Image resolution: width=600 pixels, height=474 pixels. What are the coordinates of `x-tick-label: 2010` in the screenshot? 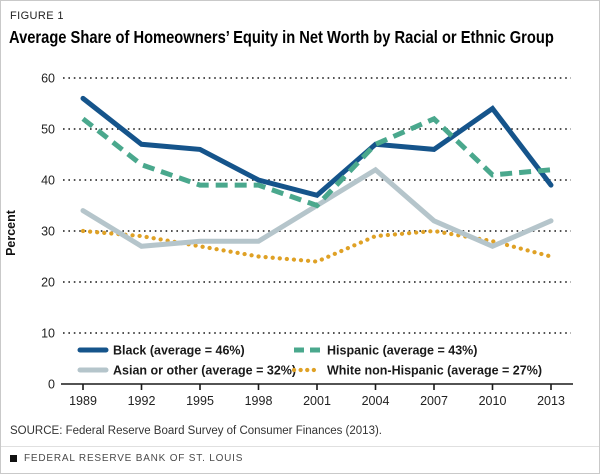 It's located at (493, 401).